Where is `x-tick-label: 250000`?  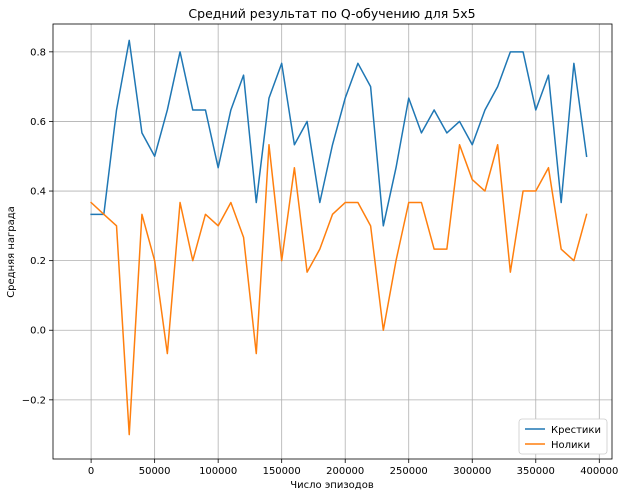 x-tick-label: 250000 is located at coordinates (409, 471).